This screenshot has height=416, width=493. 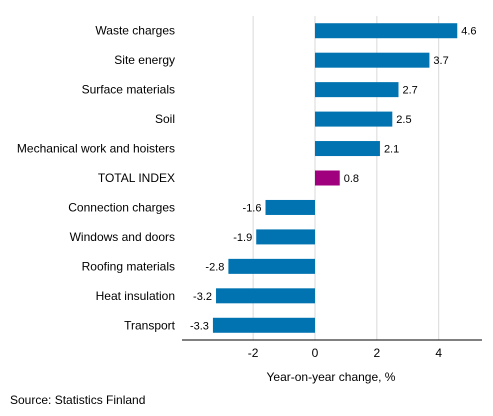 I want to click on category-label: Mechanical work and hoisters, so click(x=96, y=149).